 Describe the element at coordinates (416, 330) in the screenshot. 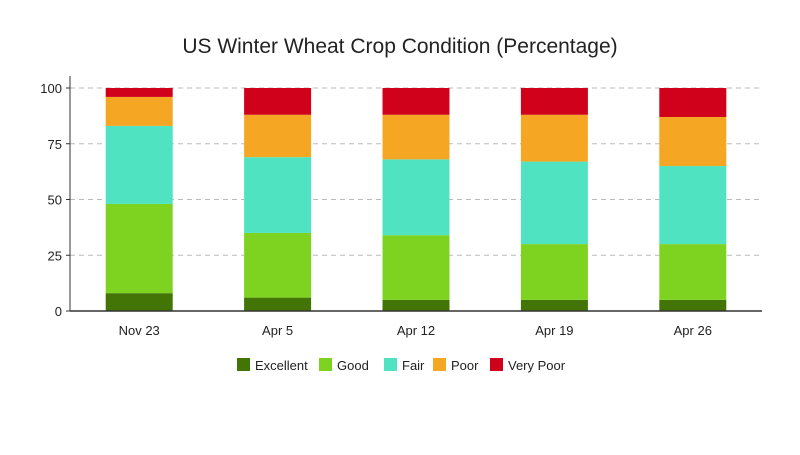

I see `x-tick-label: Apr 12` at that location.